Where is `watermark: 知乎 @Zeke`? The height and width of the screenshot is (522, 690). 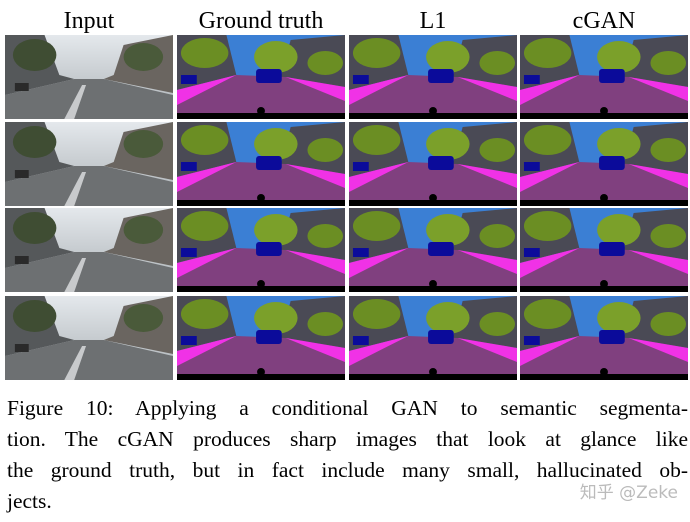
watermark: 知乎 @Zeke is located at coordinates (628, 493).